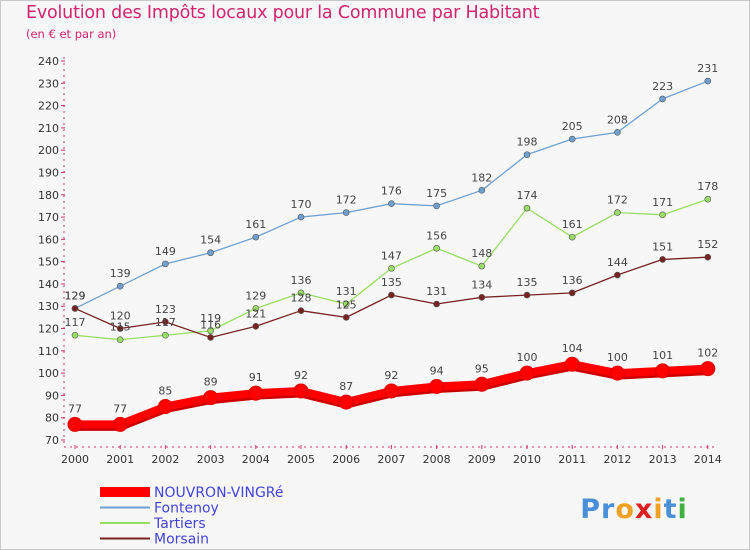  Describe the element at coordinates (527, 282) in the screenshot. I see `data-label: 135` at that location.